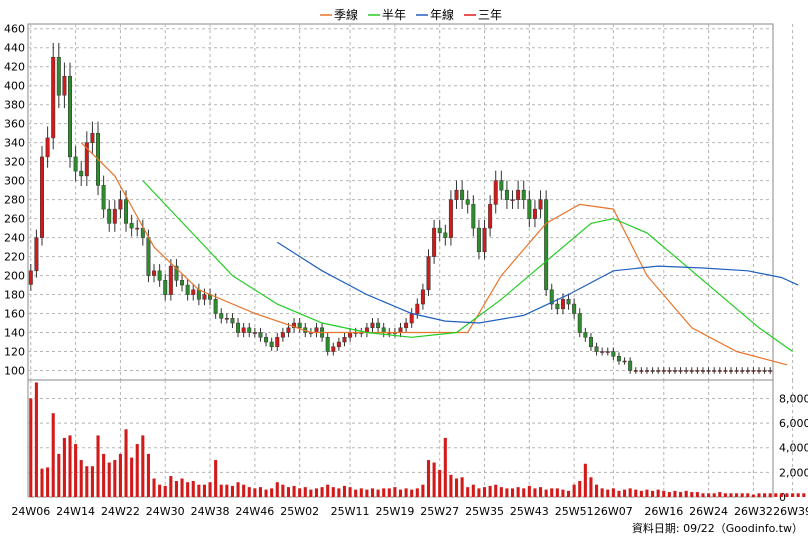 The image size is (808, 544). Describe the element at coordinates (75, 511) in the screenshot. I see `x-tick-1: 24W14` at that location.